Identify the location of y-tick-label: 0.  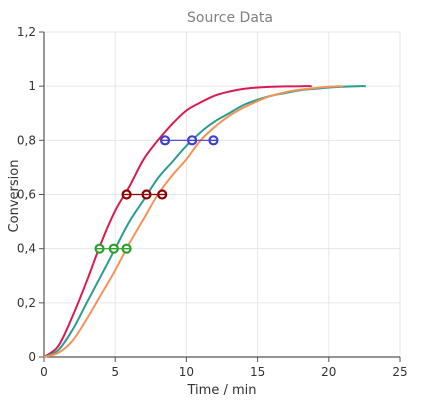
(32, 357).